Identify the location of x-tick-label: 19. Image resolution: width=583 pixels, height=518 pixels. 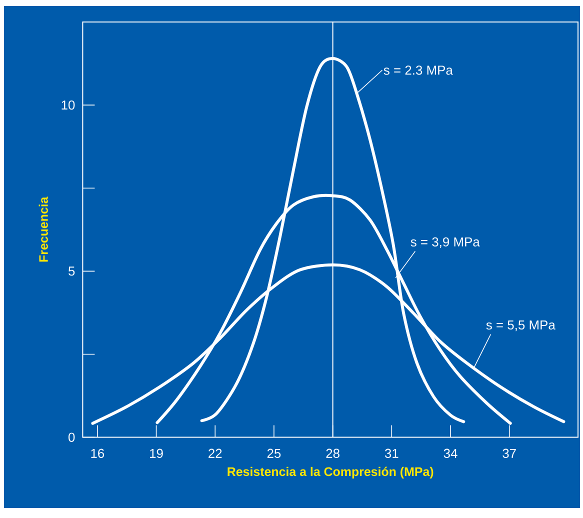
(156, 453).